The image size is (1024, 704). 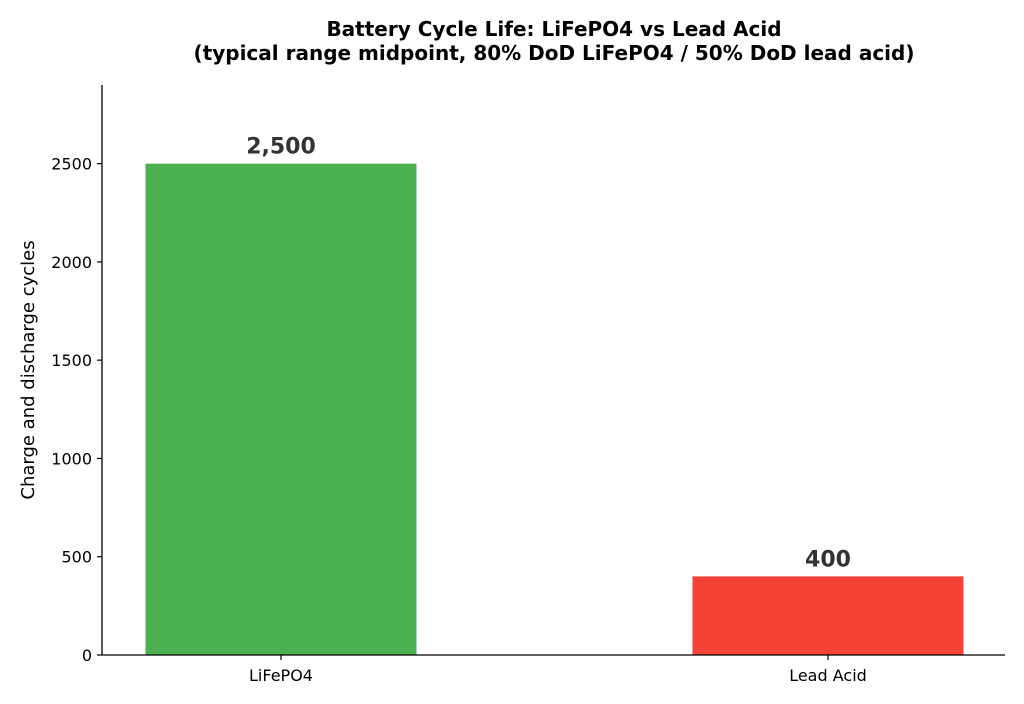 What do you see at coordinates (553, 29) in the screenshot?
I see `chart-title: Battery Cycle Life: LiFePO4 vs Lead Acid` at bounding box center [553, 29].